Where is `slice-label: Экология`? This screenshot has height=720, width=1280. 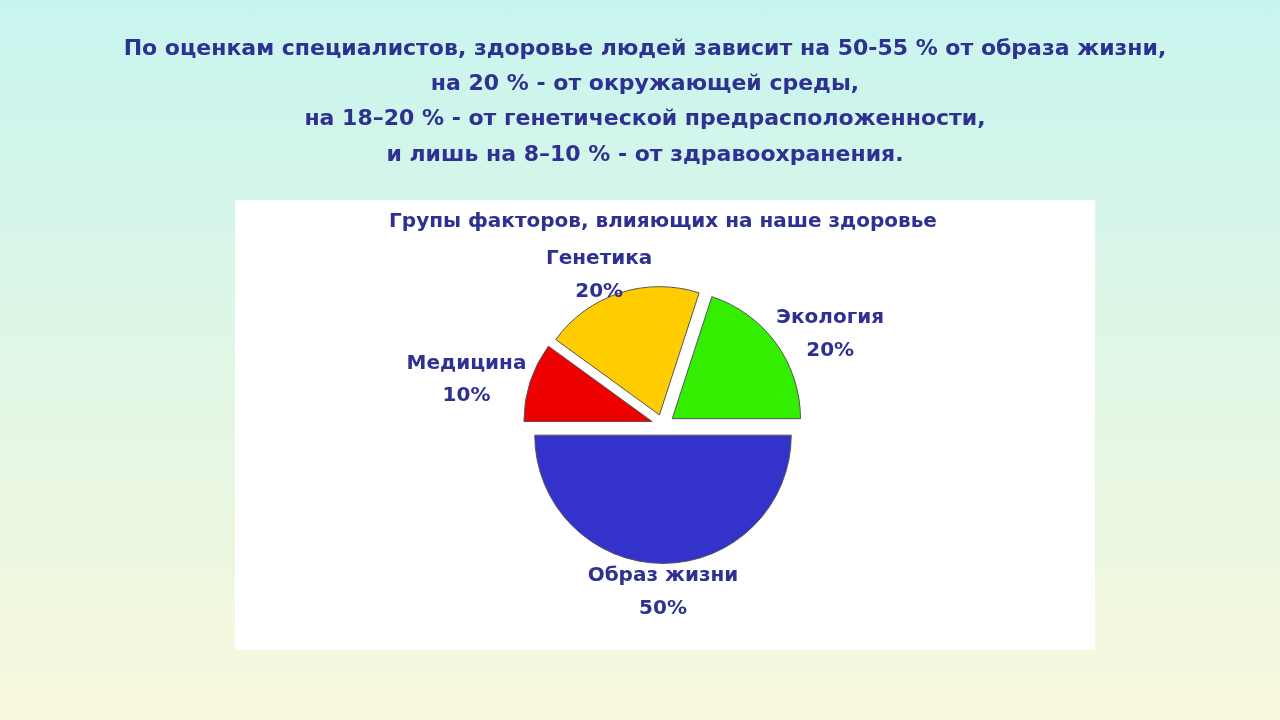
slice-label: Экология is located at coordinates (830, 316).